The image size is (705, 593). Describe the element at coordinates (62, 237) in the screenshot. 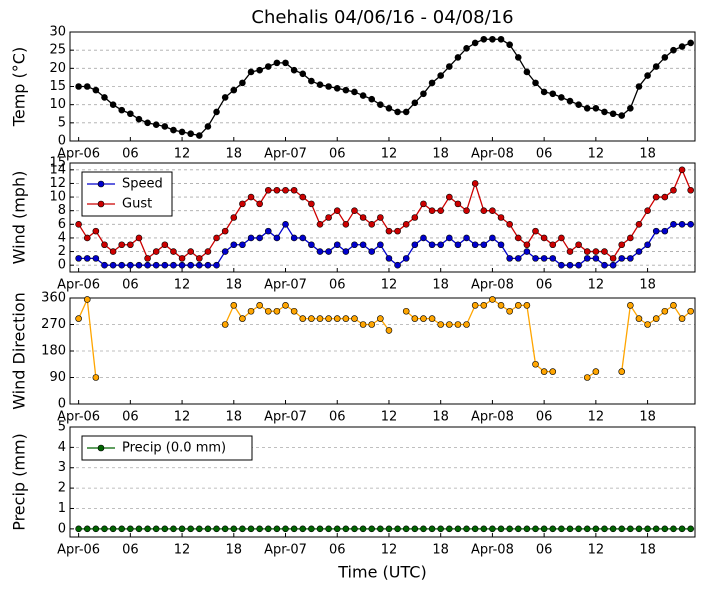

I see `y-tick-label: 4` at that location.